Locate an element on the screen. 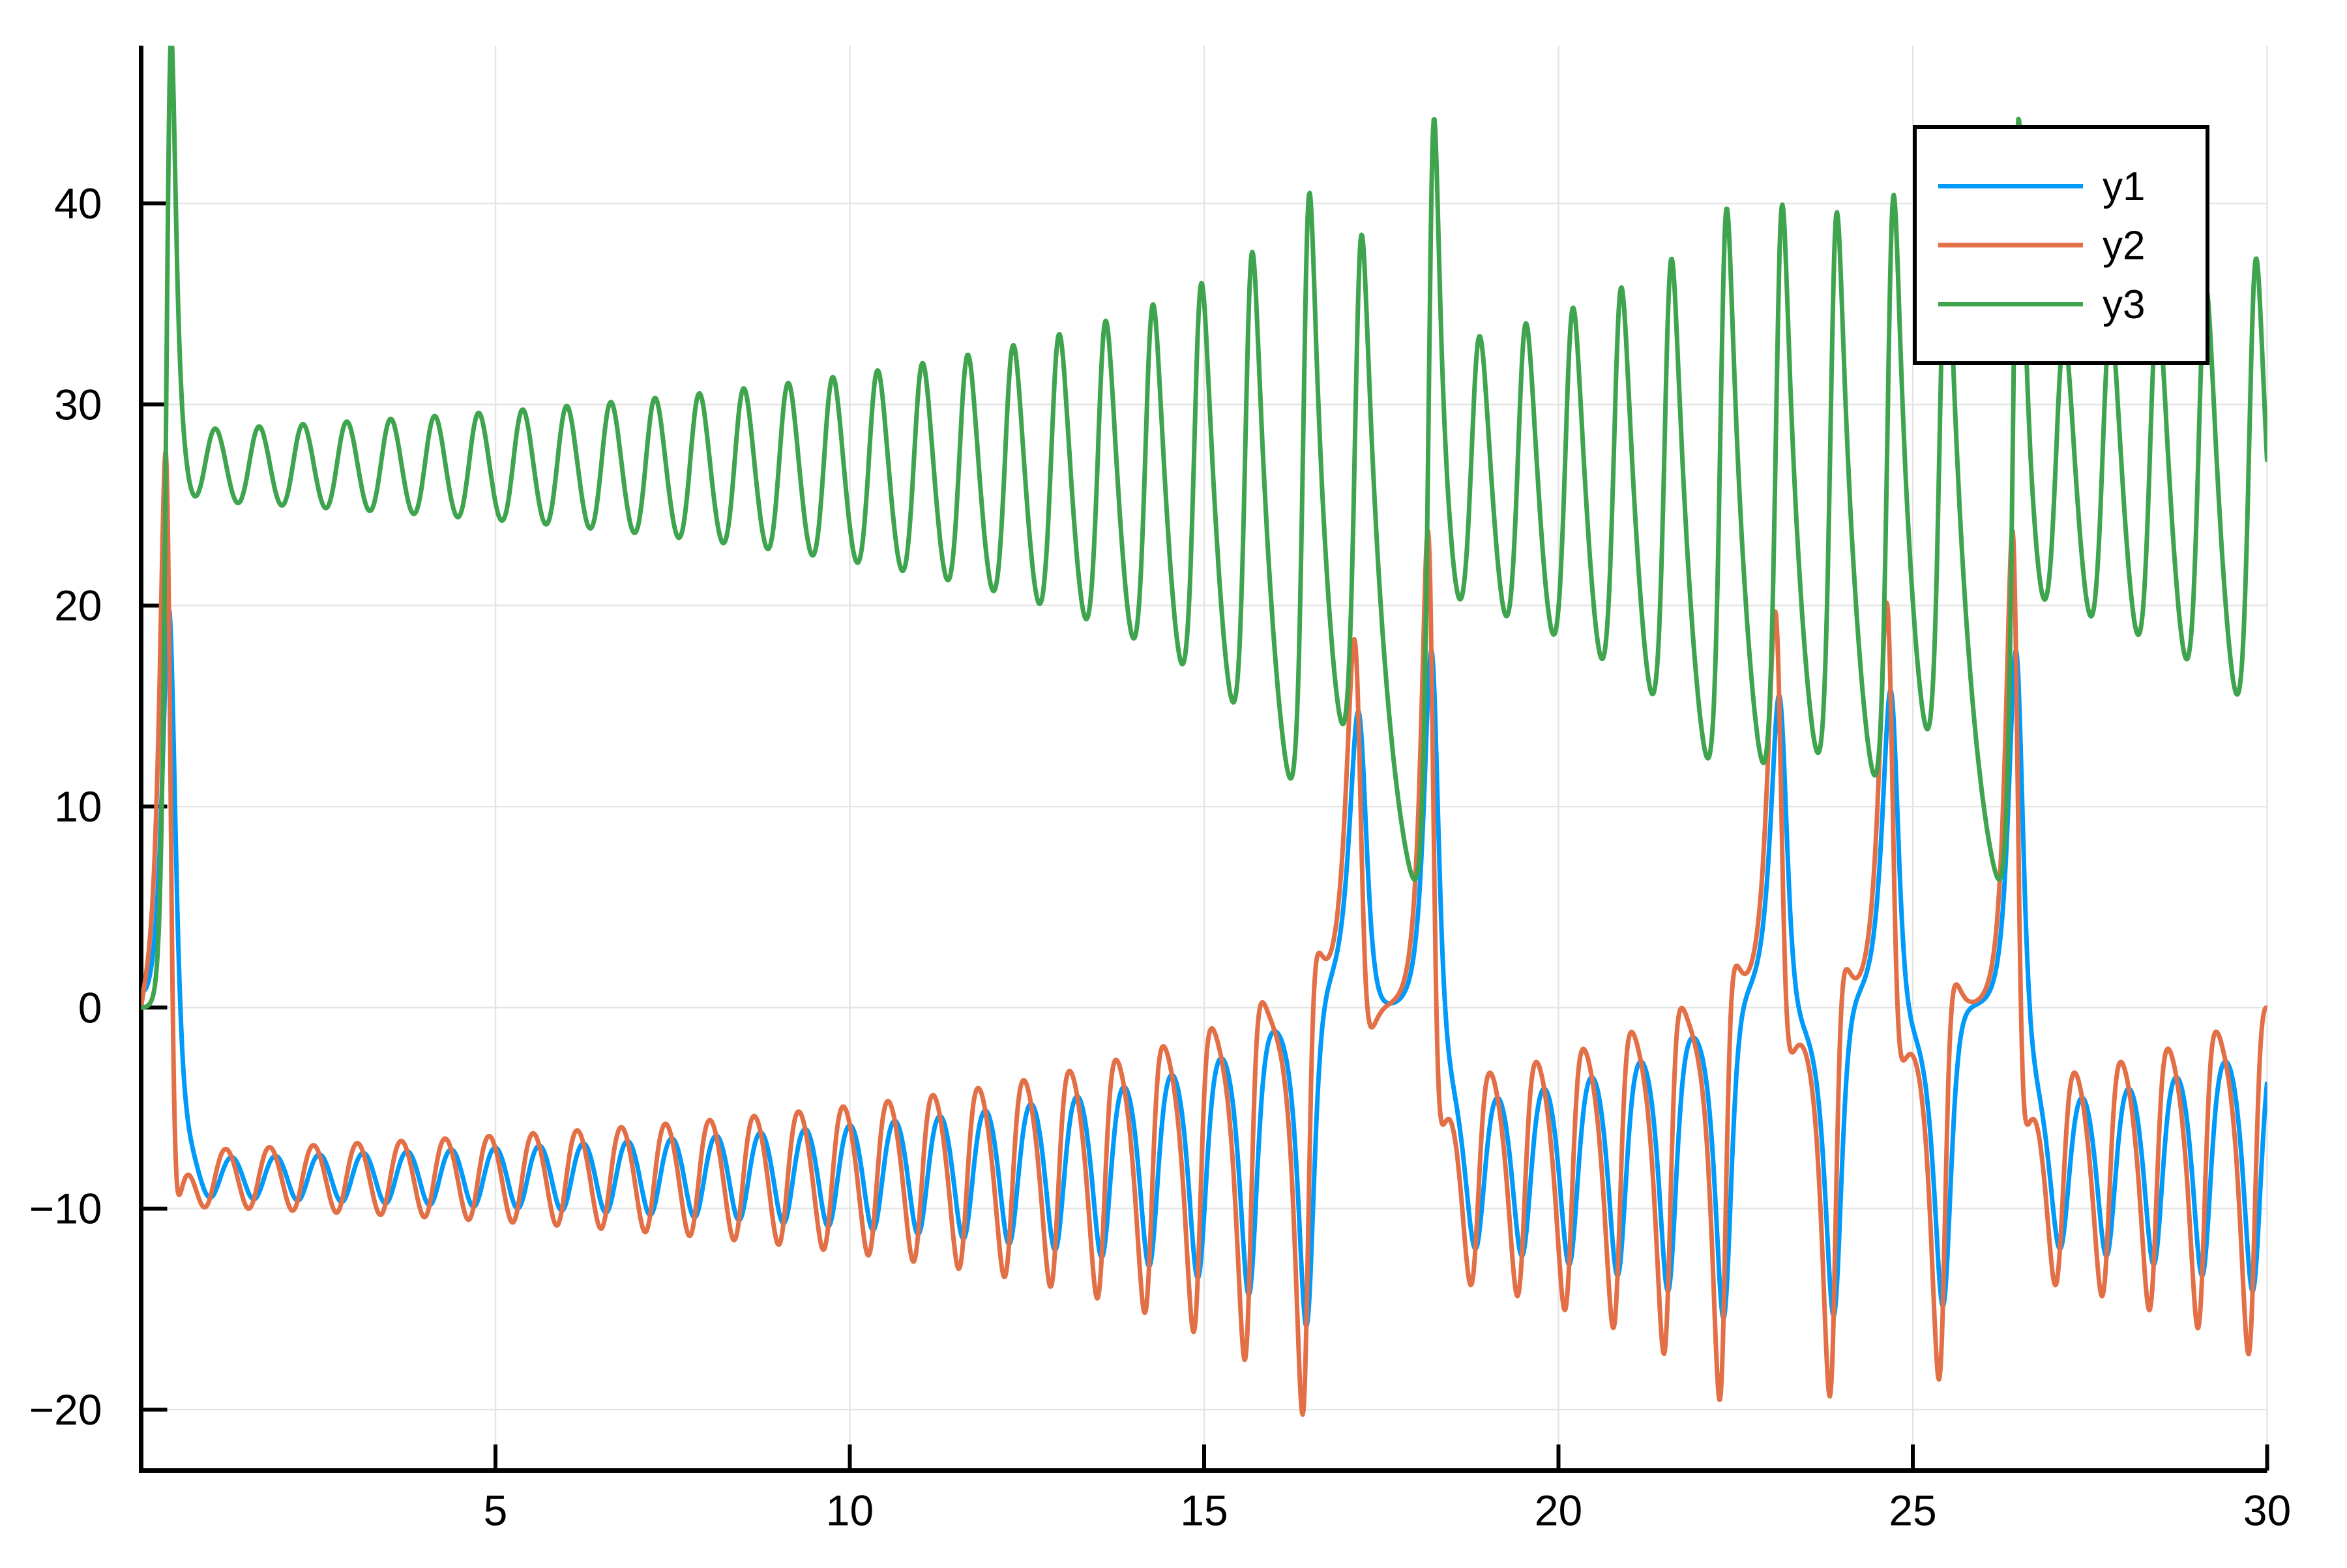 This screenshot has height=1568, width=2347. y-tick-label: 0 is located at coordinates (90, 1007).